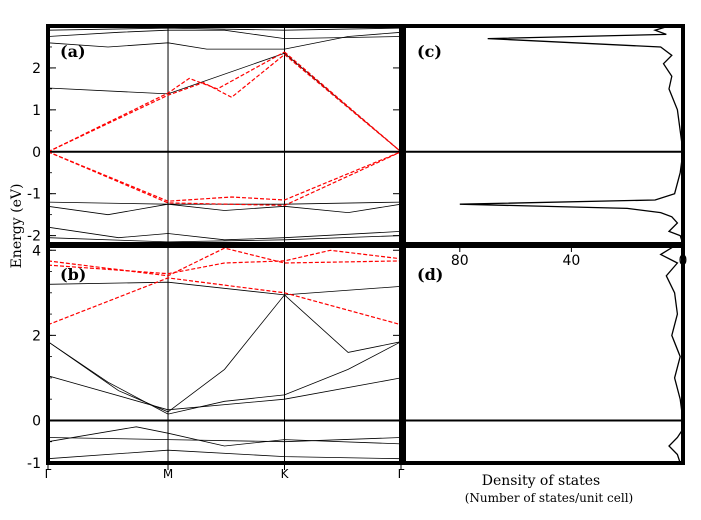 The image size is (701, 520). What do you see at coordinates (36, 251) in the screenshot?
I see `ytick-label-1-3: 4` at bounding box center [36, 251].